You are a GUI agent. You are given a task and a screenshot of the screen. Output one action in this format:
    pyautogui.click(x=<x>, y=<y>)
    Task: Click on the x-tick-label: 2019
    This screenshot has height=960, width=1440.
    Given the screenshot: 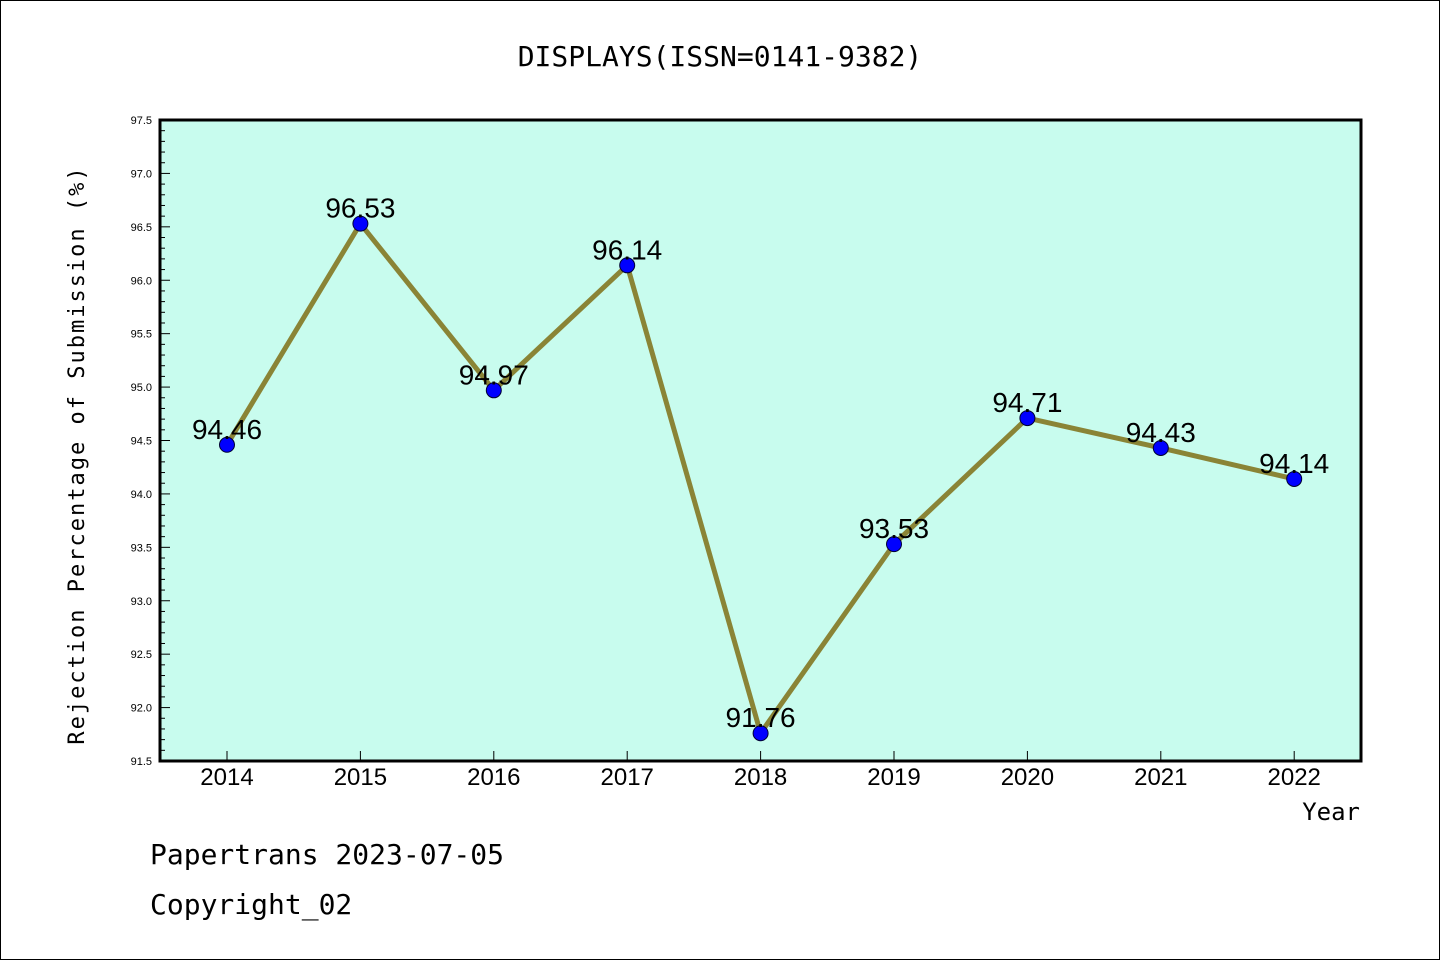 What is the action you would take?
    pyautogui.click(x=893, y=777)
    